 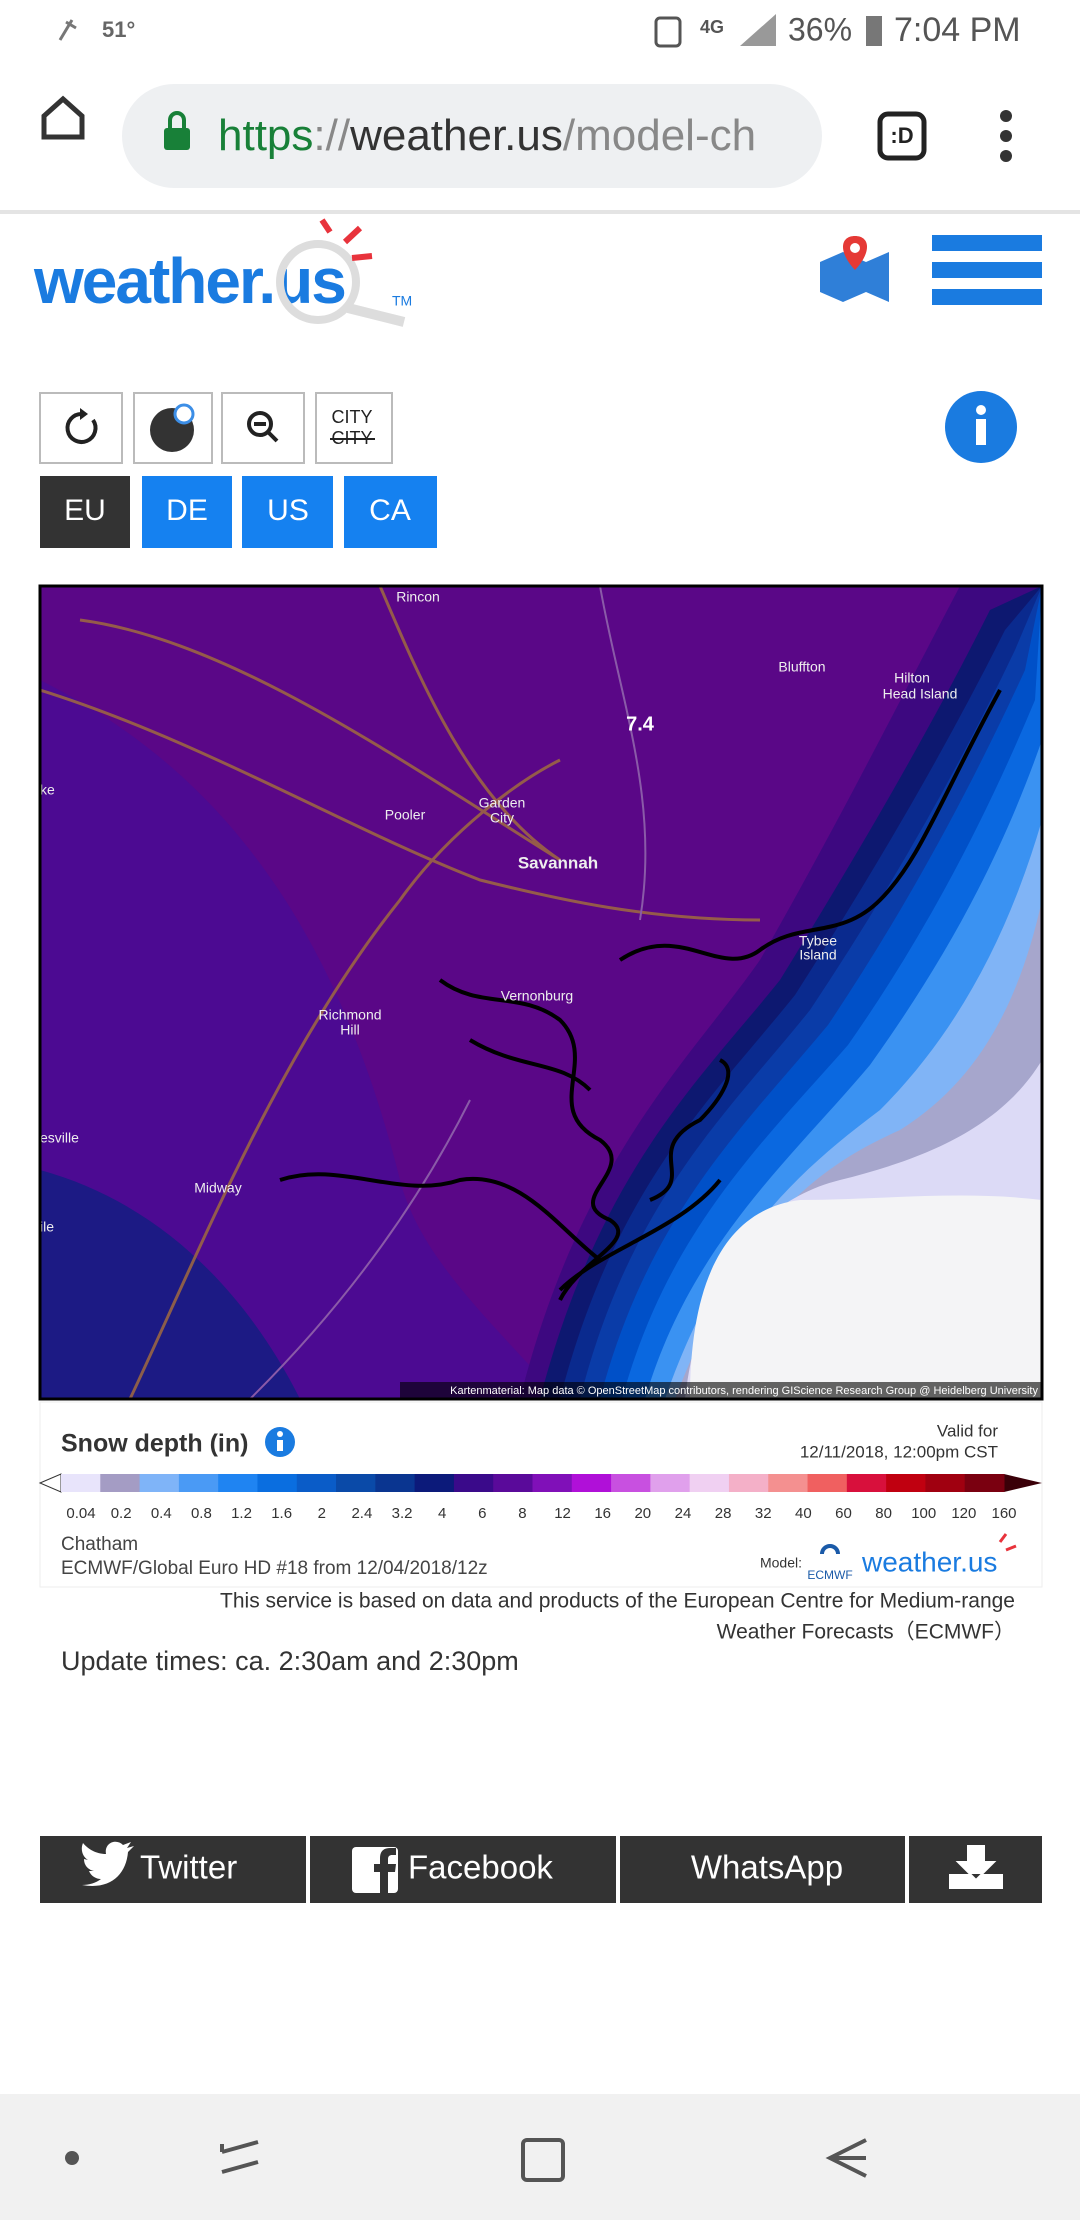 I want to click on temperature: 51°, so click(x=118, y=29).